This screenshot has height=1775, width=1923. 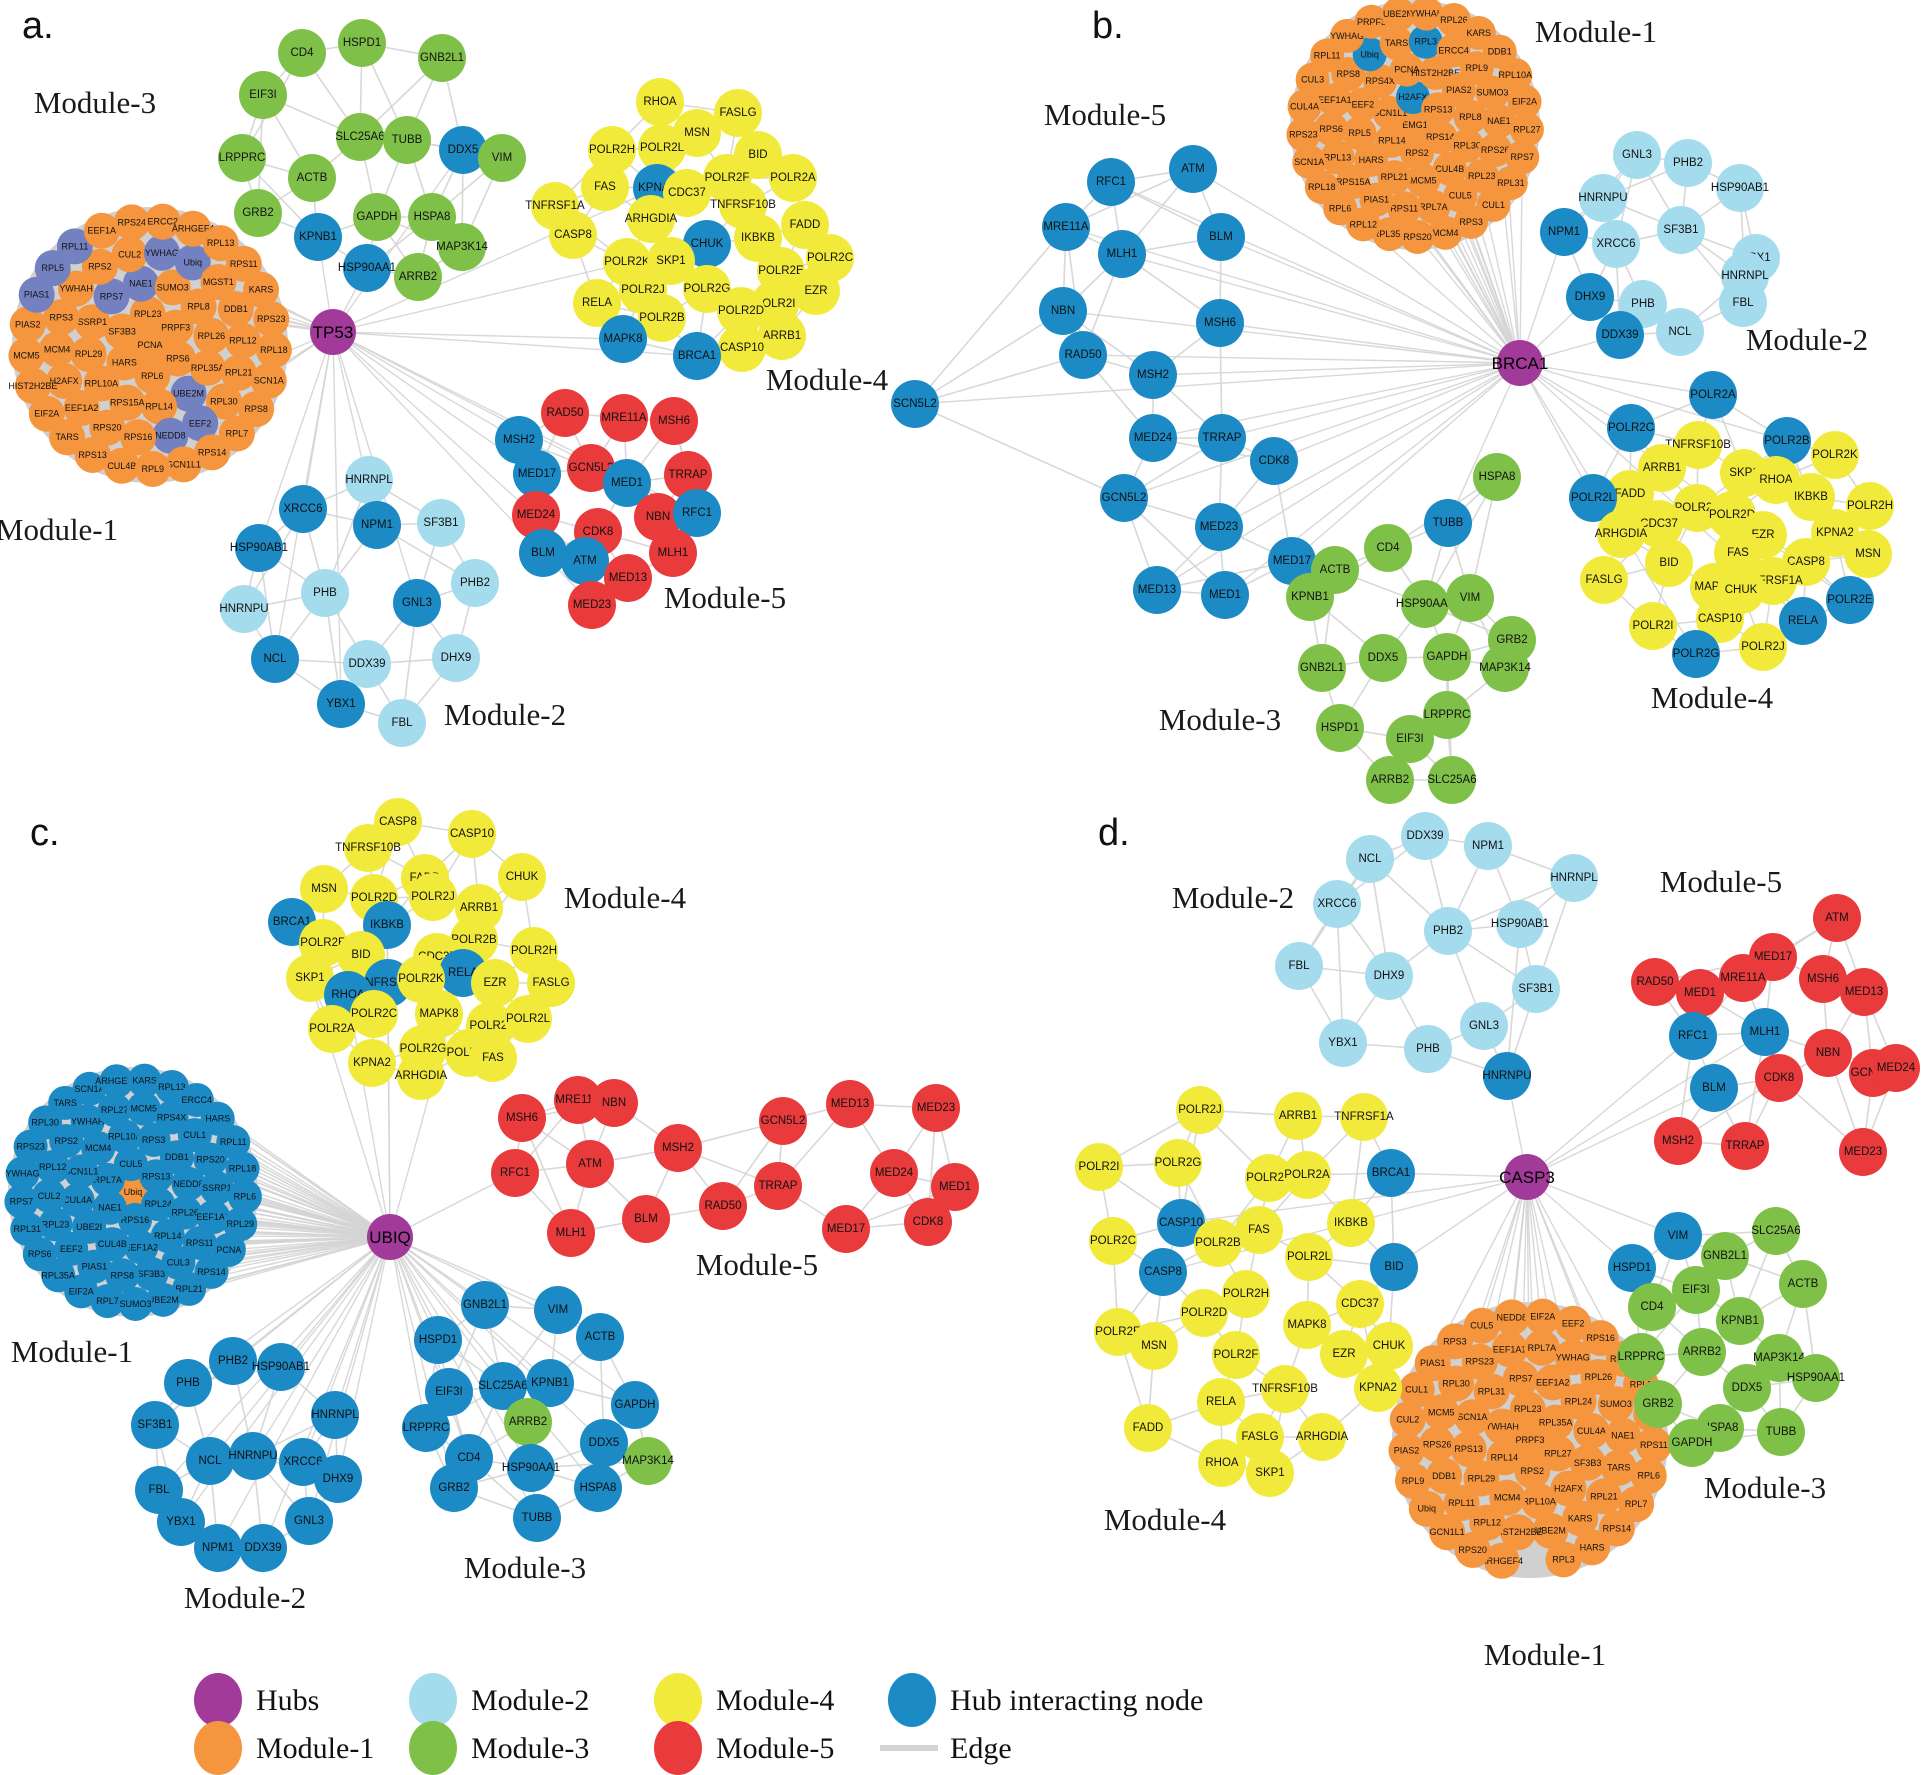 I want to click on node-YWHAG: YWHAG, so click(x=23, y=1173).